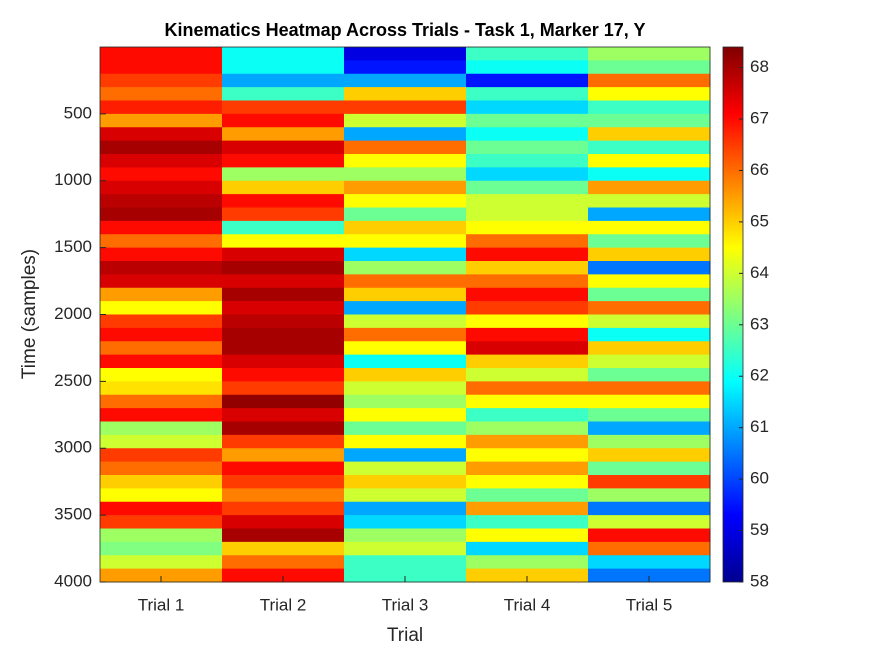  What do you see at coordinates (759, 529) in the screenshot?
I see `colorbar-tick-label: 59` at bounding box center [759, 529].